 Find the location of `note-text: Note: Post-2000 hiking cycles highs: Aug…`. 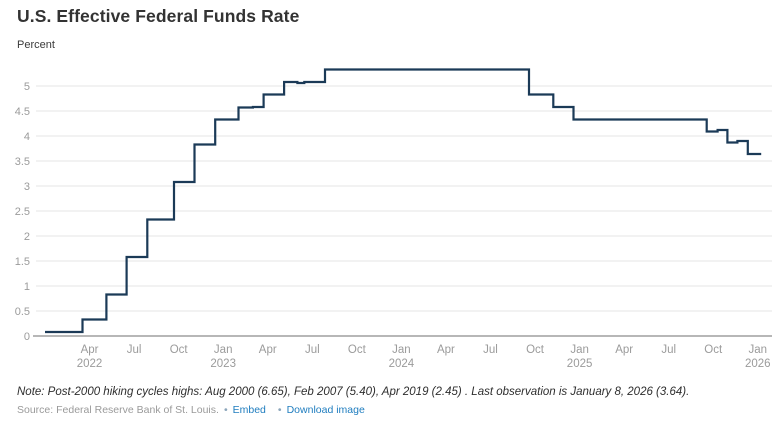

note-text: Note: Post-2000 hiking cycles highs: Aug… is located at coordinates (353, 392).